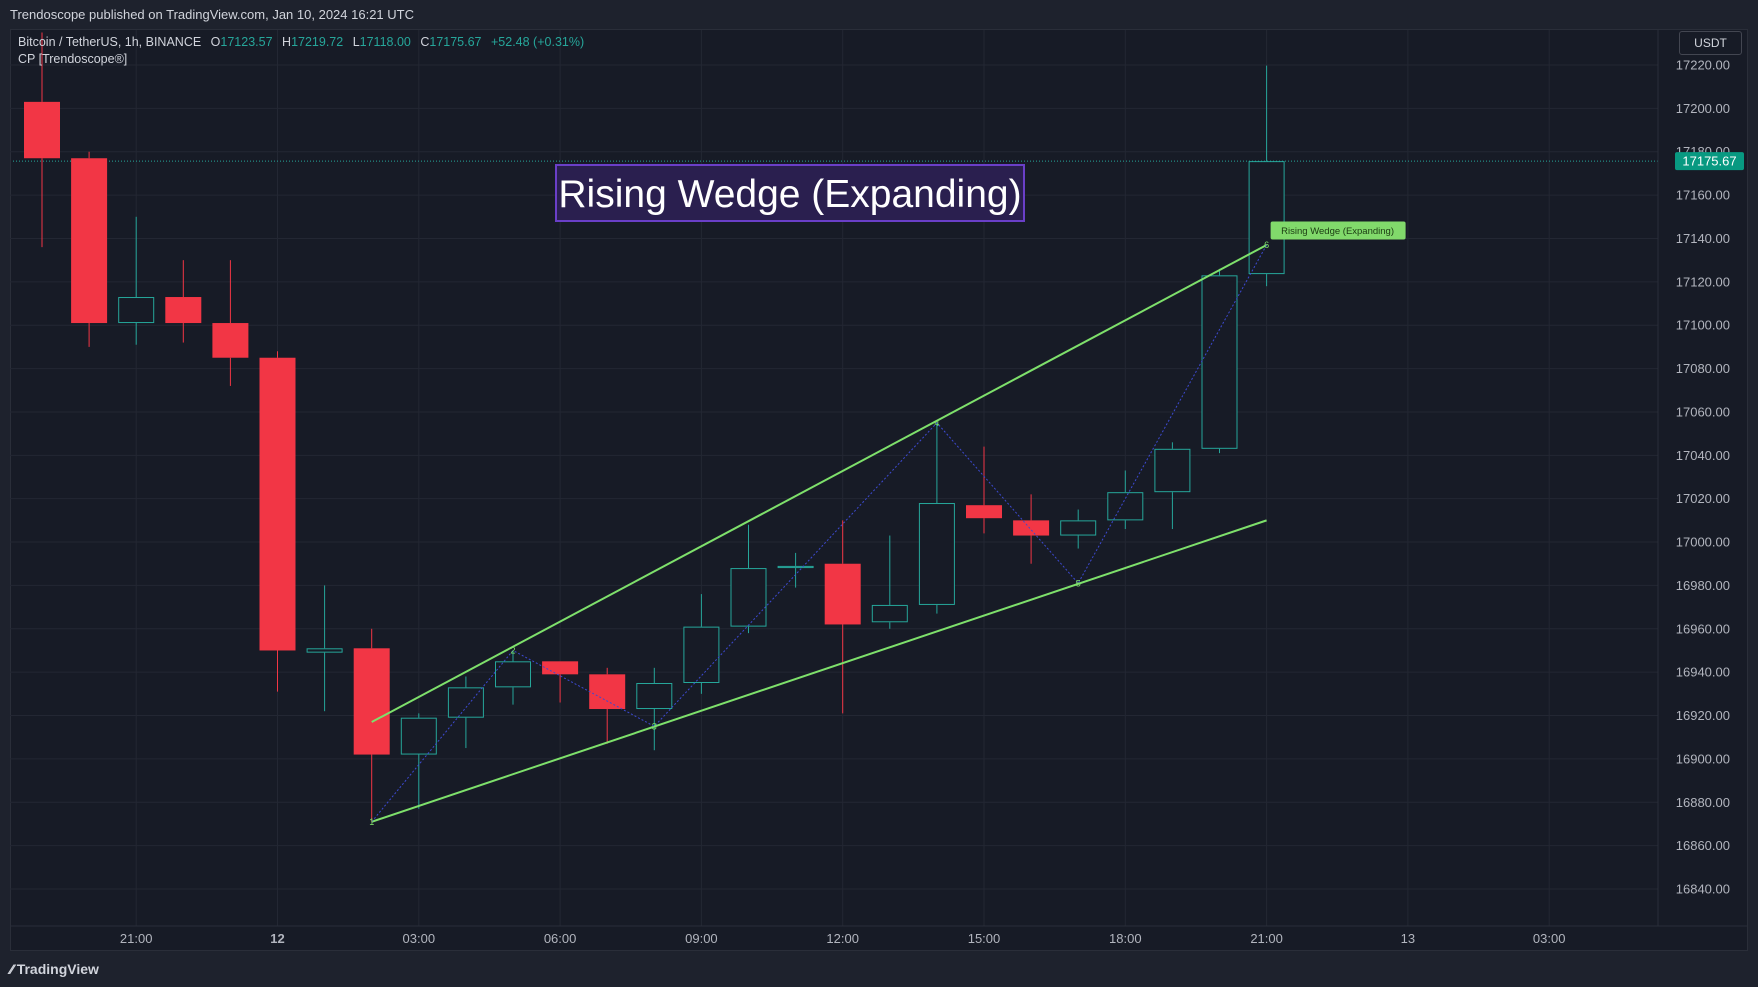 The height and width of the screenshot is (987, 1758). Describe the element at coordinates (842, 938) in the screenshot. I see `x-tick-label: 12:00` at that location.